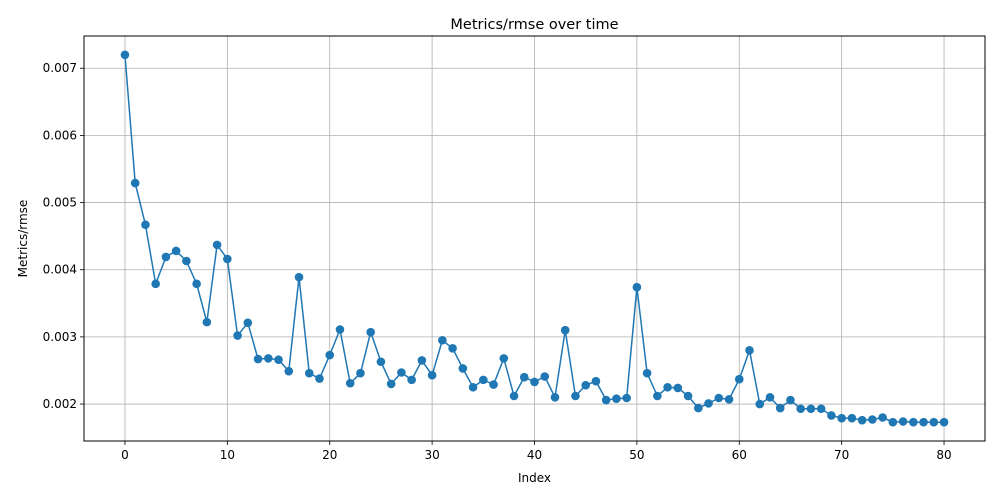 This screenshot has width=1000, height=500. I want to click on x-tick-label: 0, so click(125, 455).